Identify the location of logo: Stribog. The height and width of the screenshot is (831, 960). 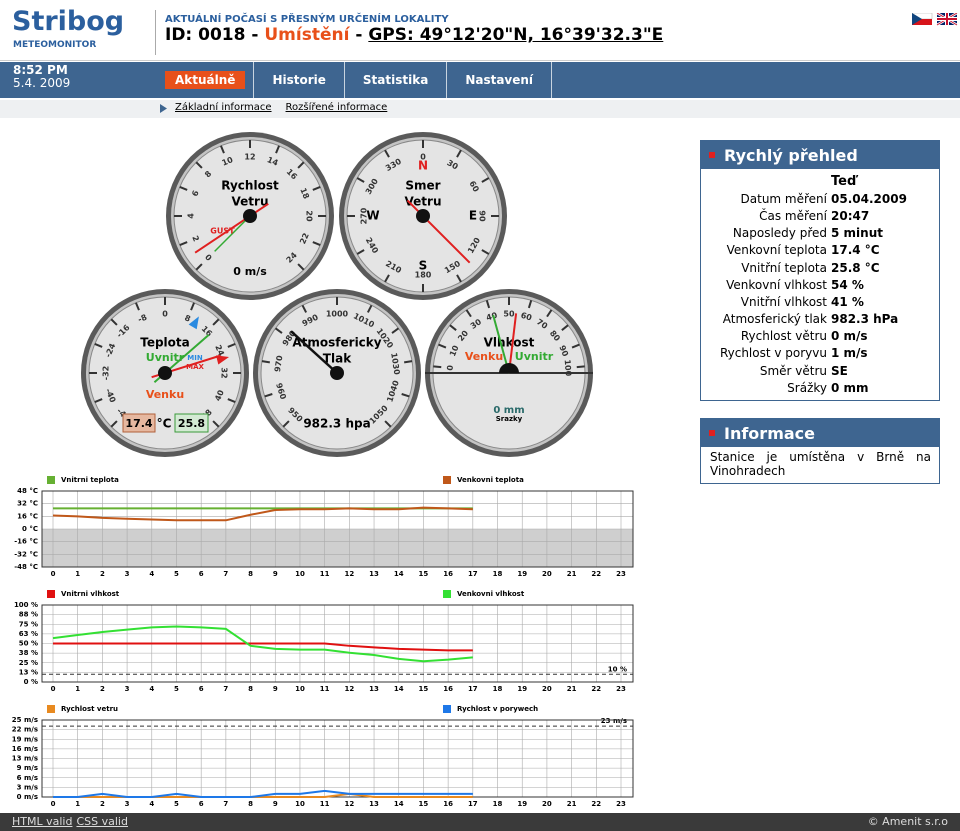
(68, 21).